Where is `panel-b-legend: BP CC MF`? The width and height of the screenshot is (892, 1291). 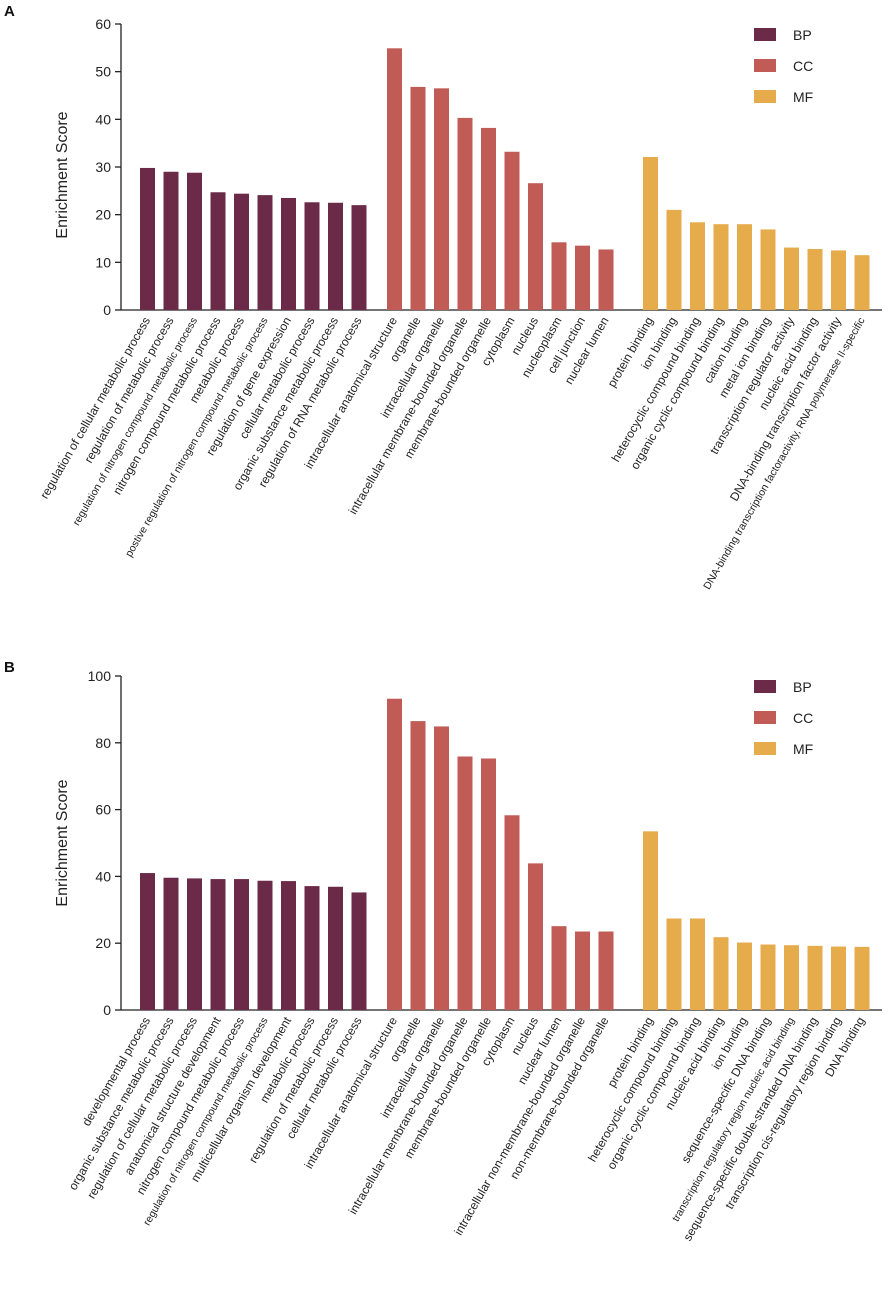 panel-b-legend: BP CC MF is located at coordinates (783, 718).